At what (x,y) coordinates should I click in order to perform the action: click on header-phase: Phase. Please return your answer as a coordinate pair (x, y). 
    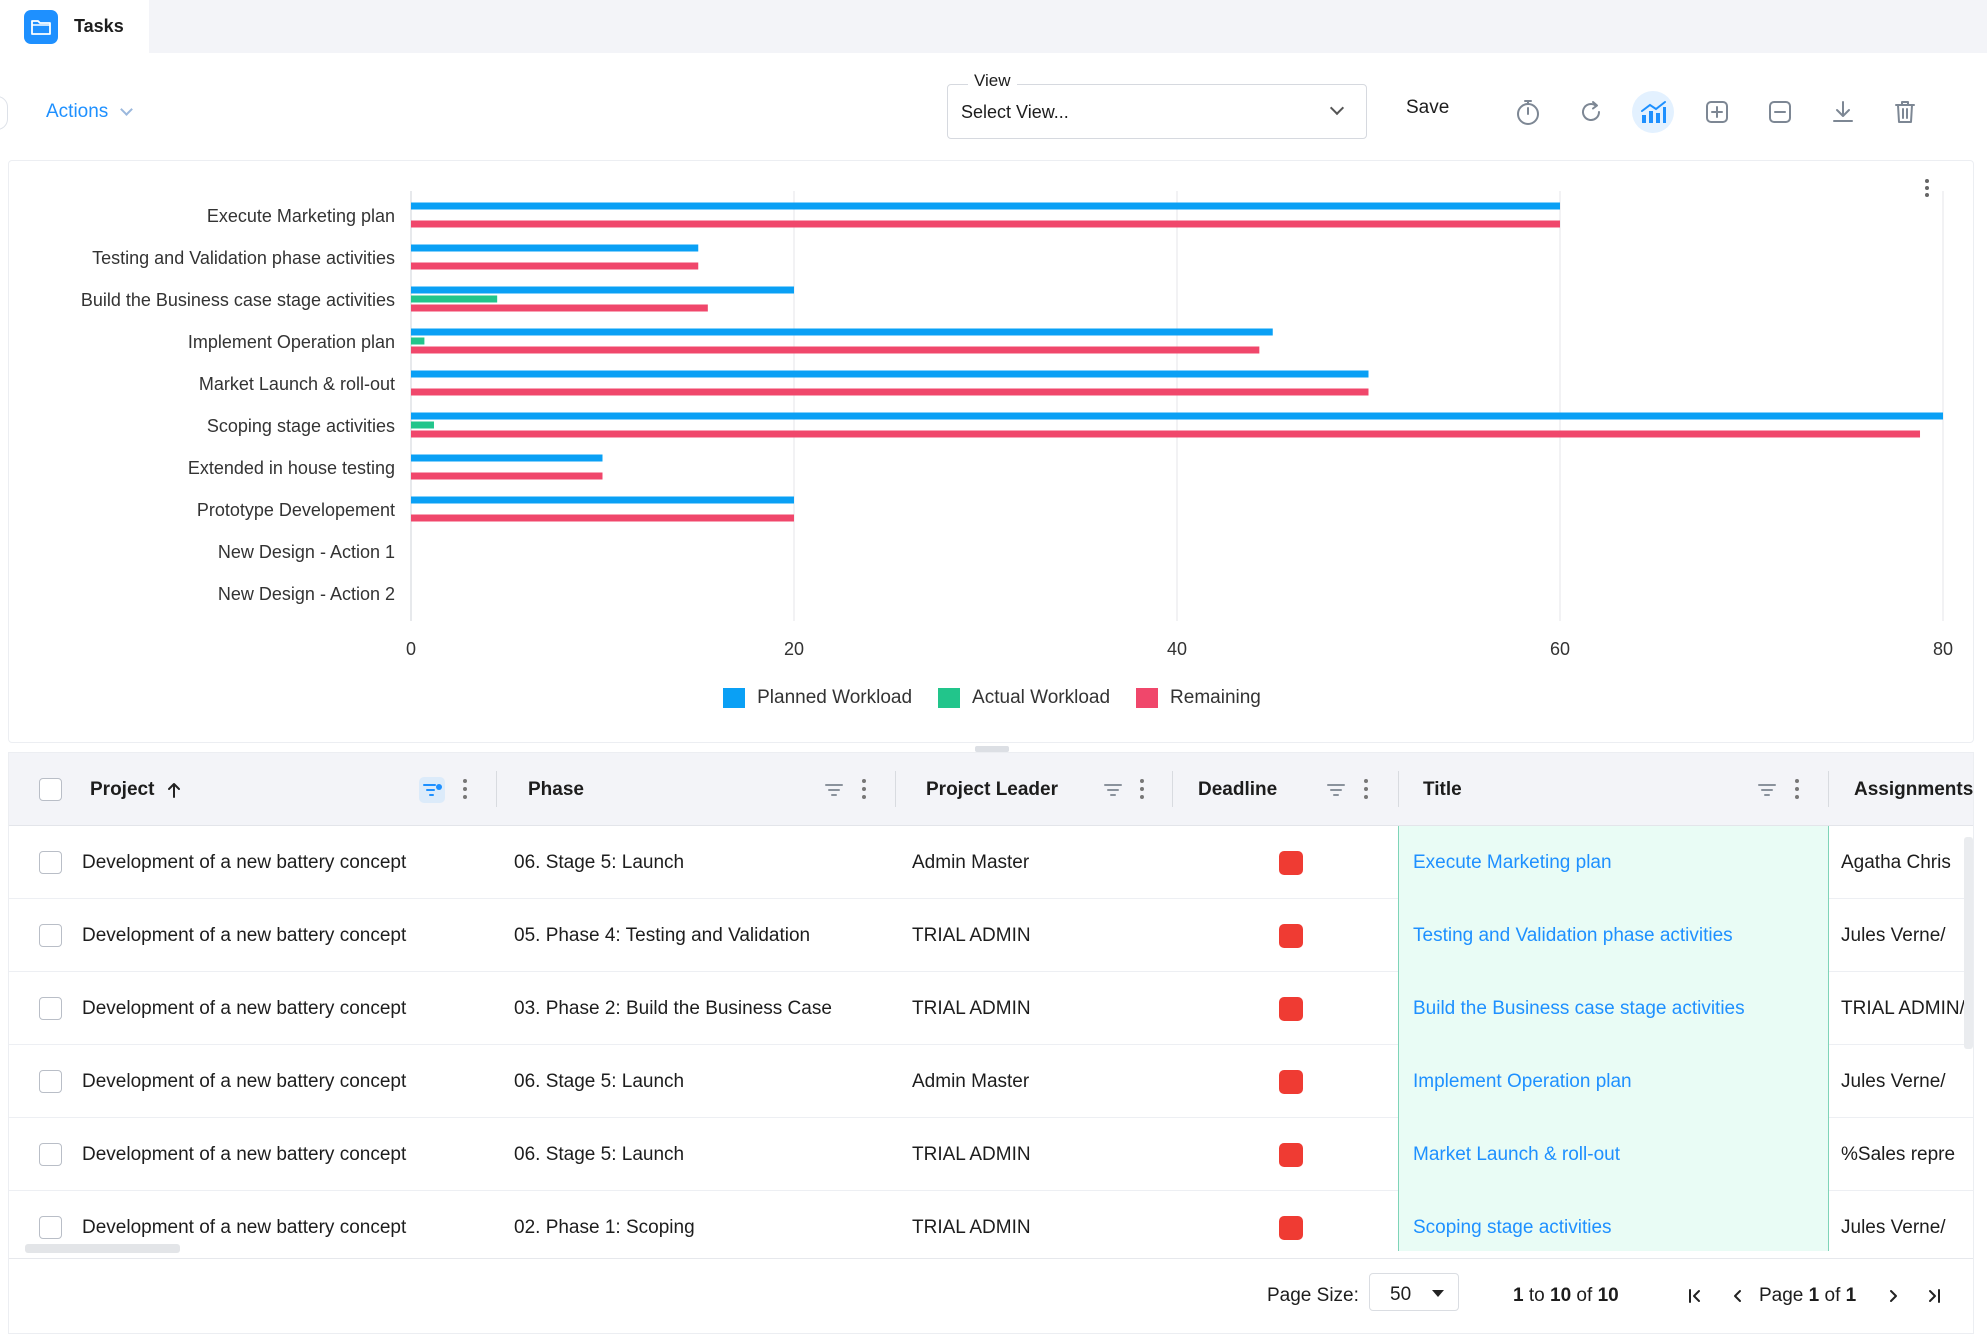
    Looking at the image, I should click on (556, 789).